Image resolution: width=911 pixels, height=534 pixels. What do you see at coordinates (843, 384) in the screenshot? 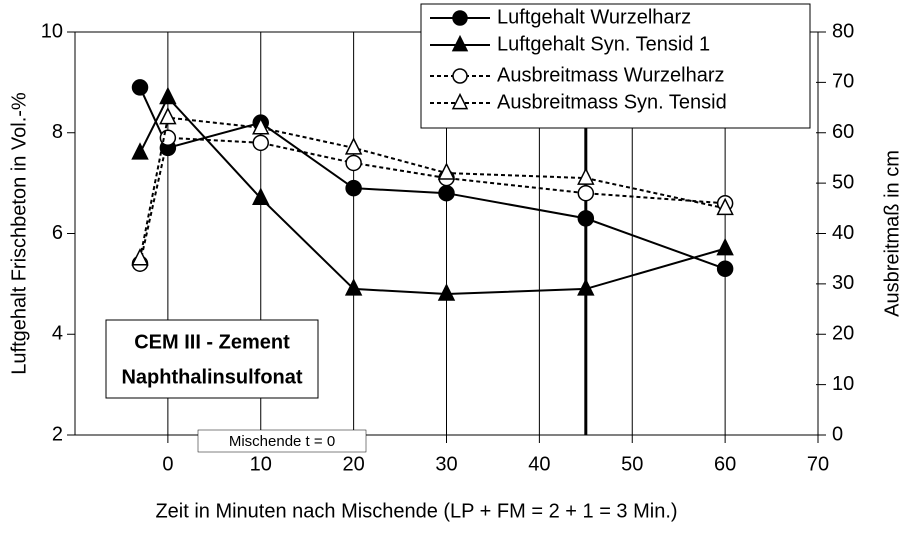
I see `y2-tick-label: 10` at bounding box center [843, 384].